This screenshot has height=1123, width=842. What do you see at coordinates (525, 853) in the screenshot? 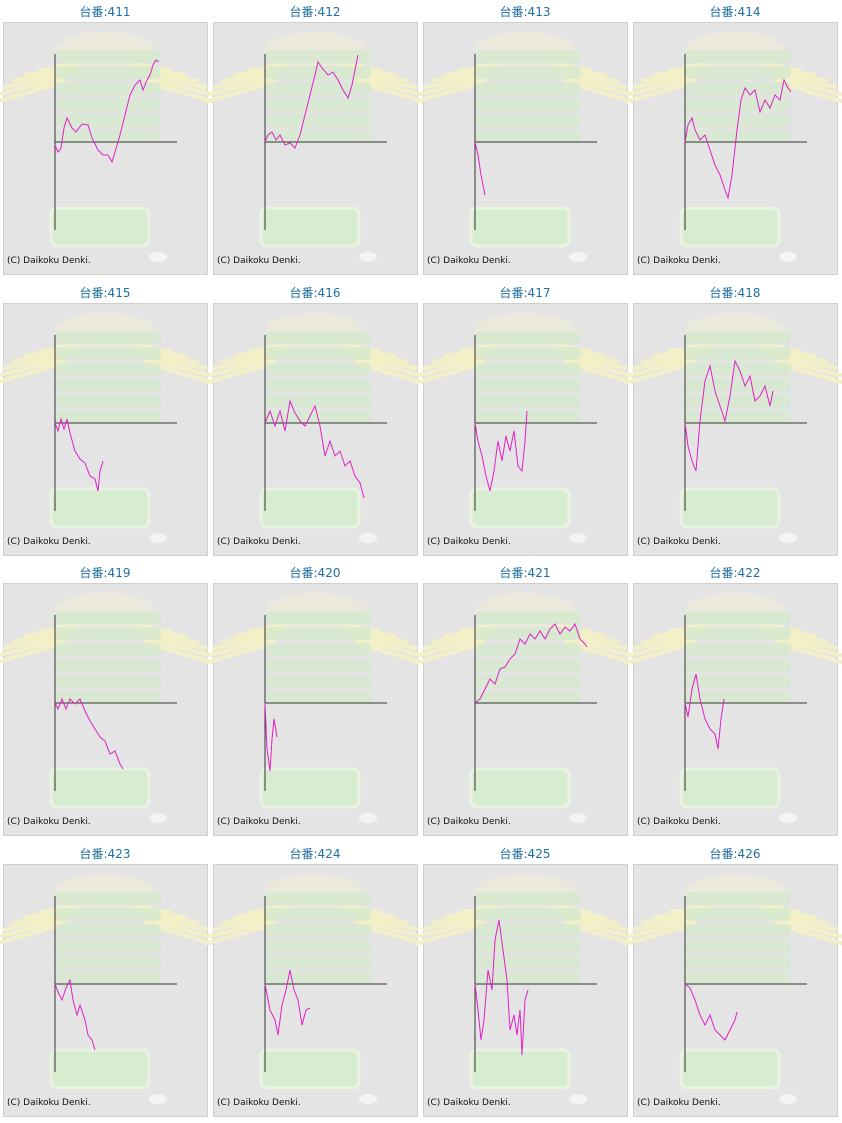
I see `chart-title: 台番:425` at bounding box center [525, 853].